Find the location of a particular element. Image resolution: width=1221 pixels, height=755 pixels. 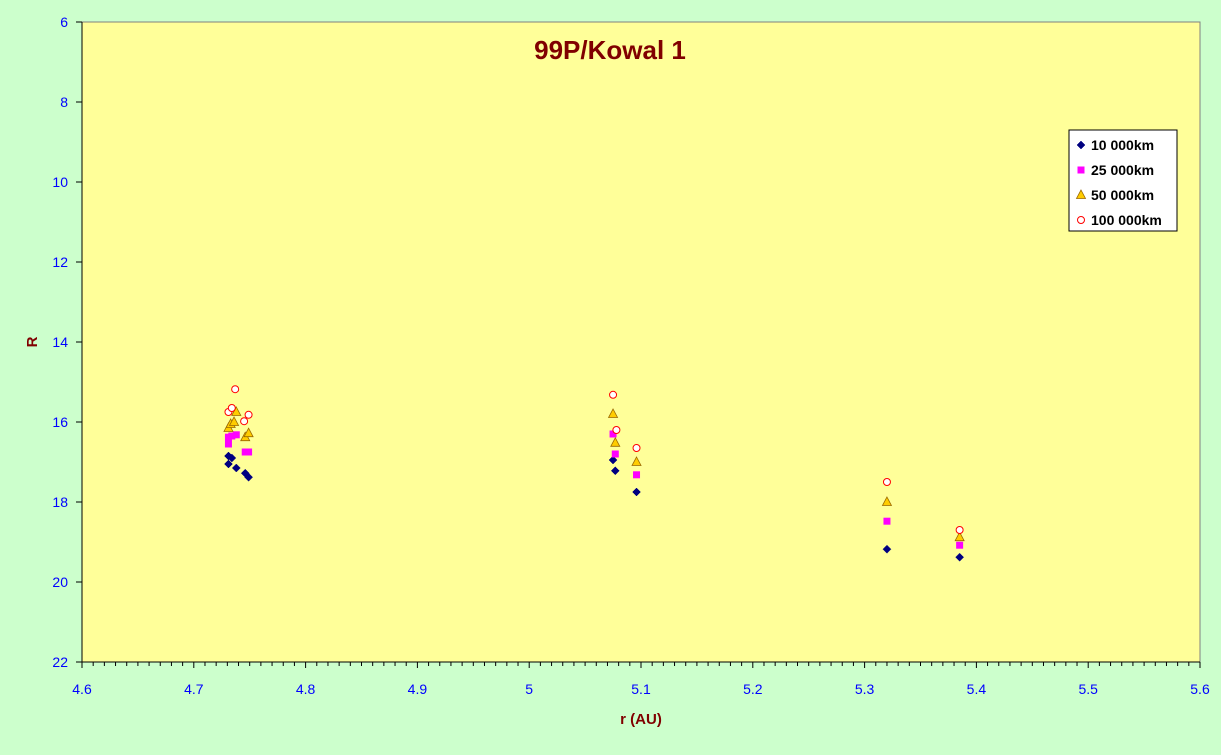

x-tick-label: 5.3 is located at coordinates (865, 689).